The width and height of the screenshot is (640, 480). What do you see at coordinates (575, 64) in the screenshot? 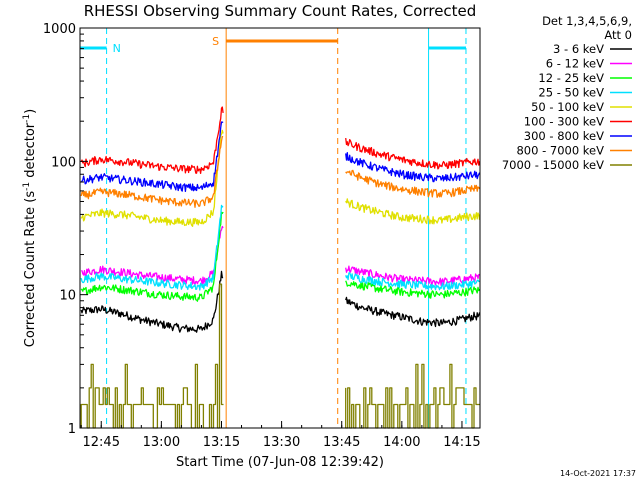
I see `legend-label: 6 - 12 keV` at bounding box center [575, 64].